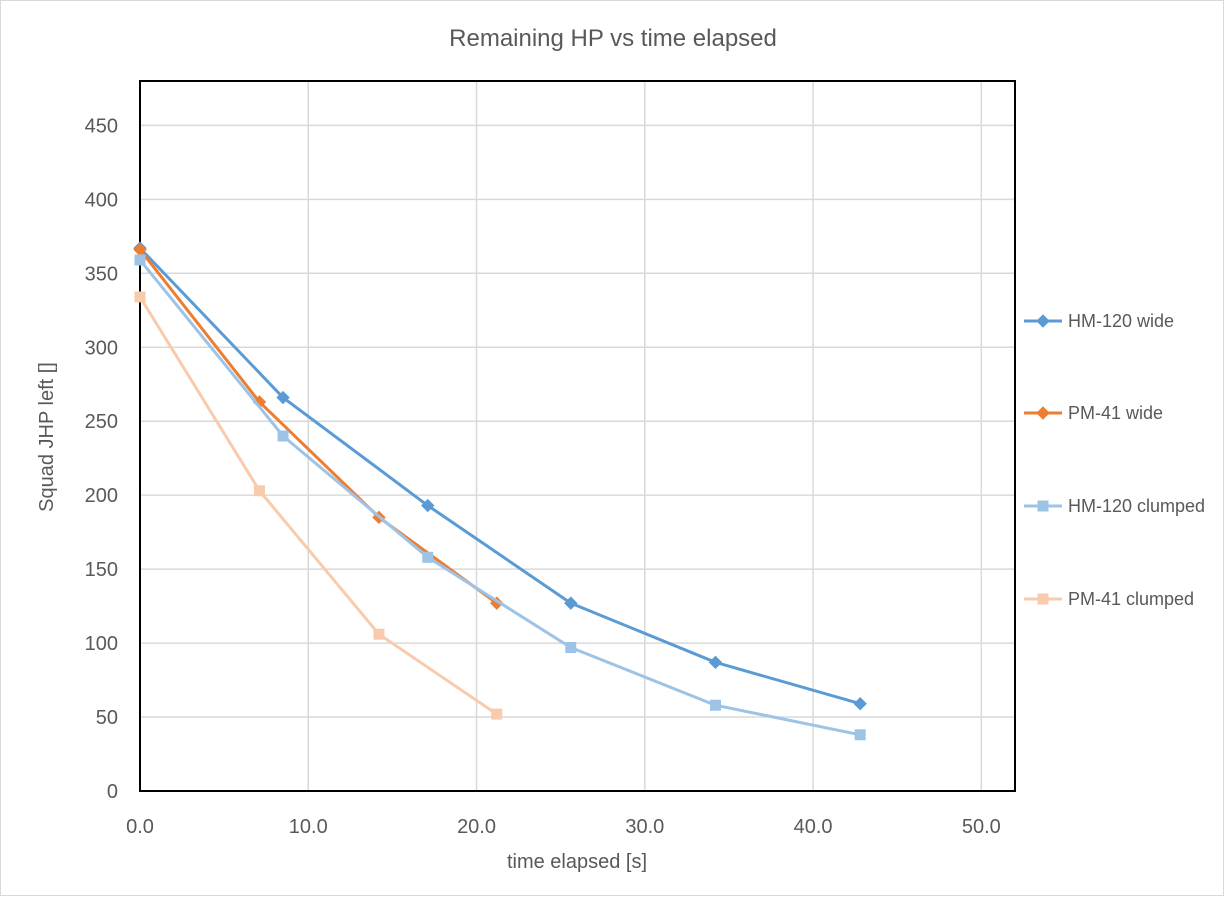  What do you see at coordinates (140, 827) in the screenshot?
I see `x-tick-label: 0.0` at bounding box center [140, 827].